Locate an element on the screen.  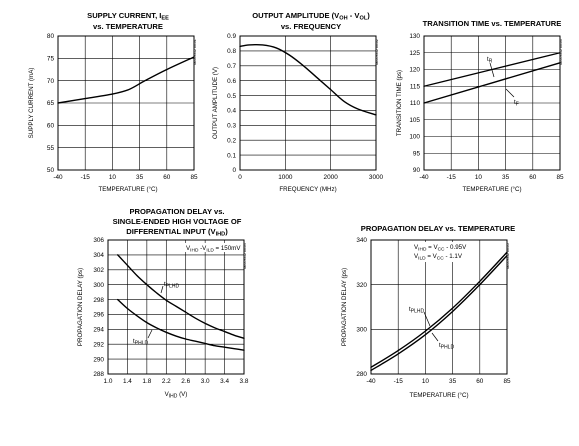
chart-5-tphld-label: tPHLD is located at coordinates (446, 346).